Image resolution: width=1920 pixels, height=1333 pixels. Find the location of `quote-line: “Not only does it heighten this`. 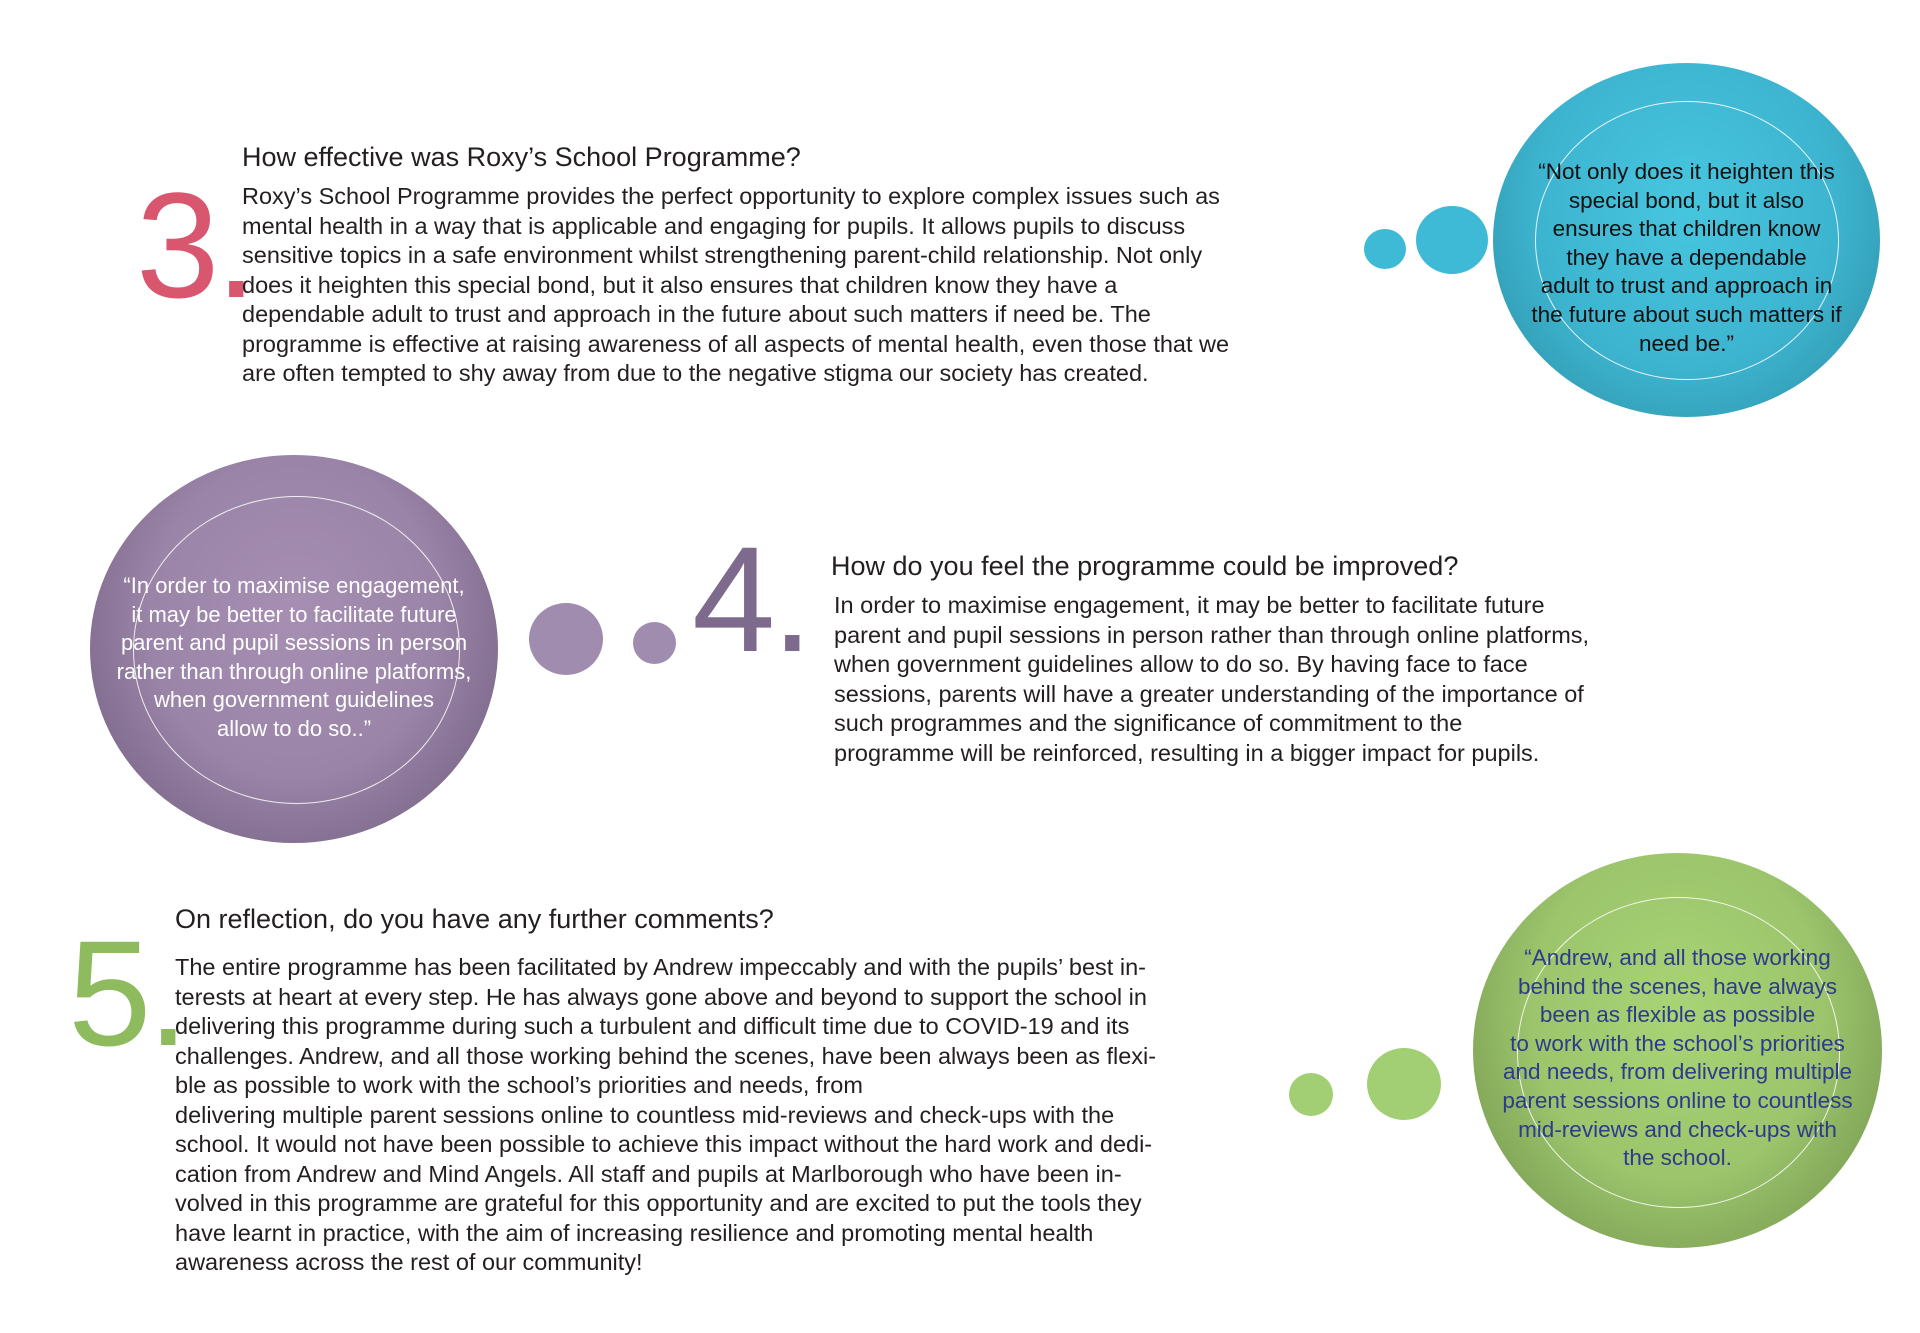

quote-line: “Not only does it heighten this is located at coordinates (1686, 171).